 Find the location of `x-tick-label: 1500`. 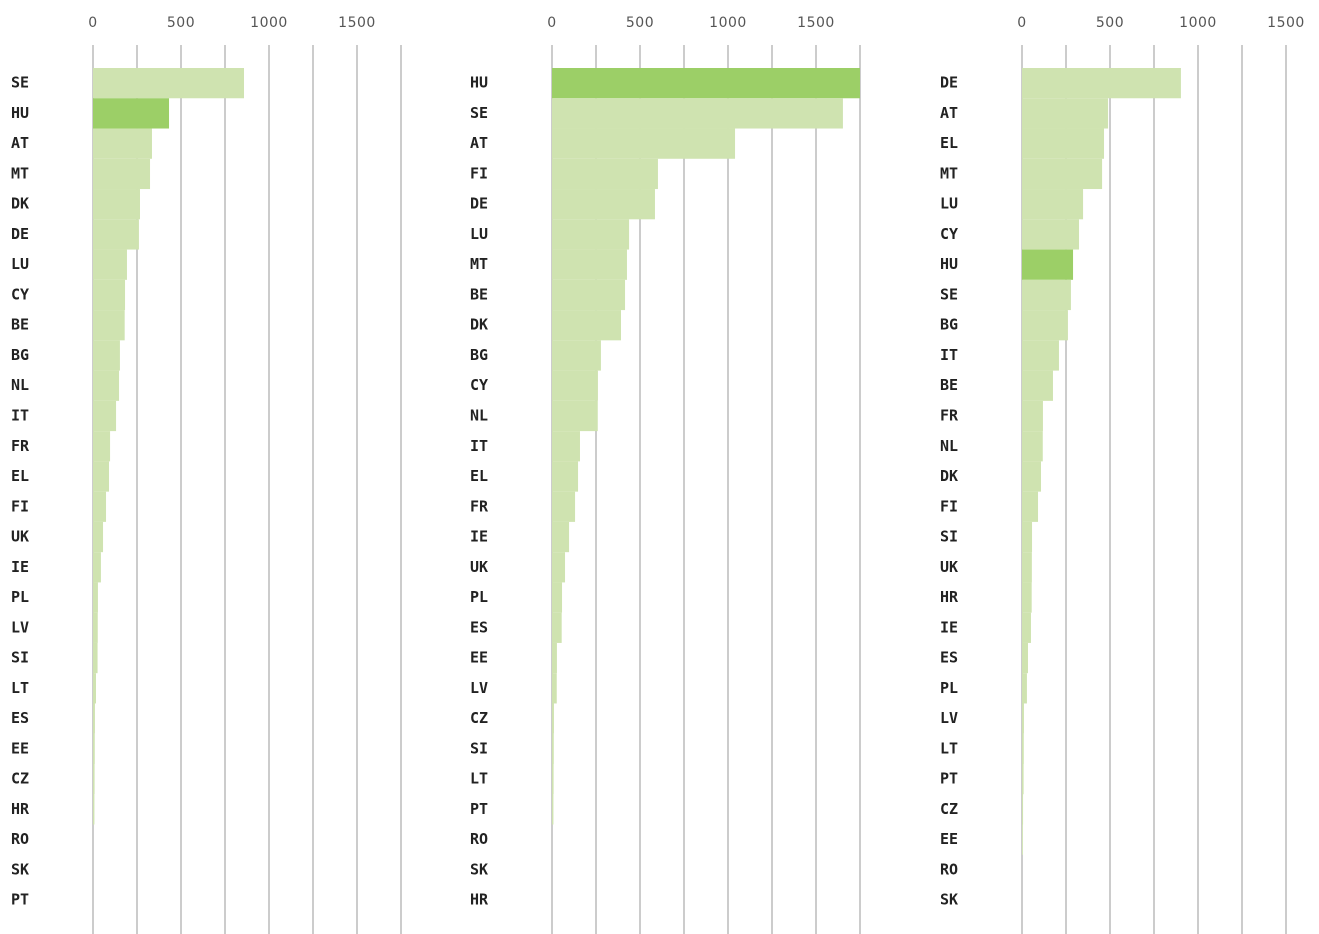

x-tick-label: 1500 is located at coordinates (816, 23).